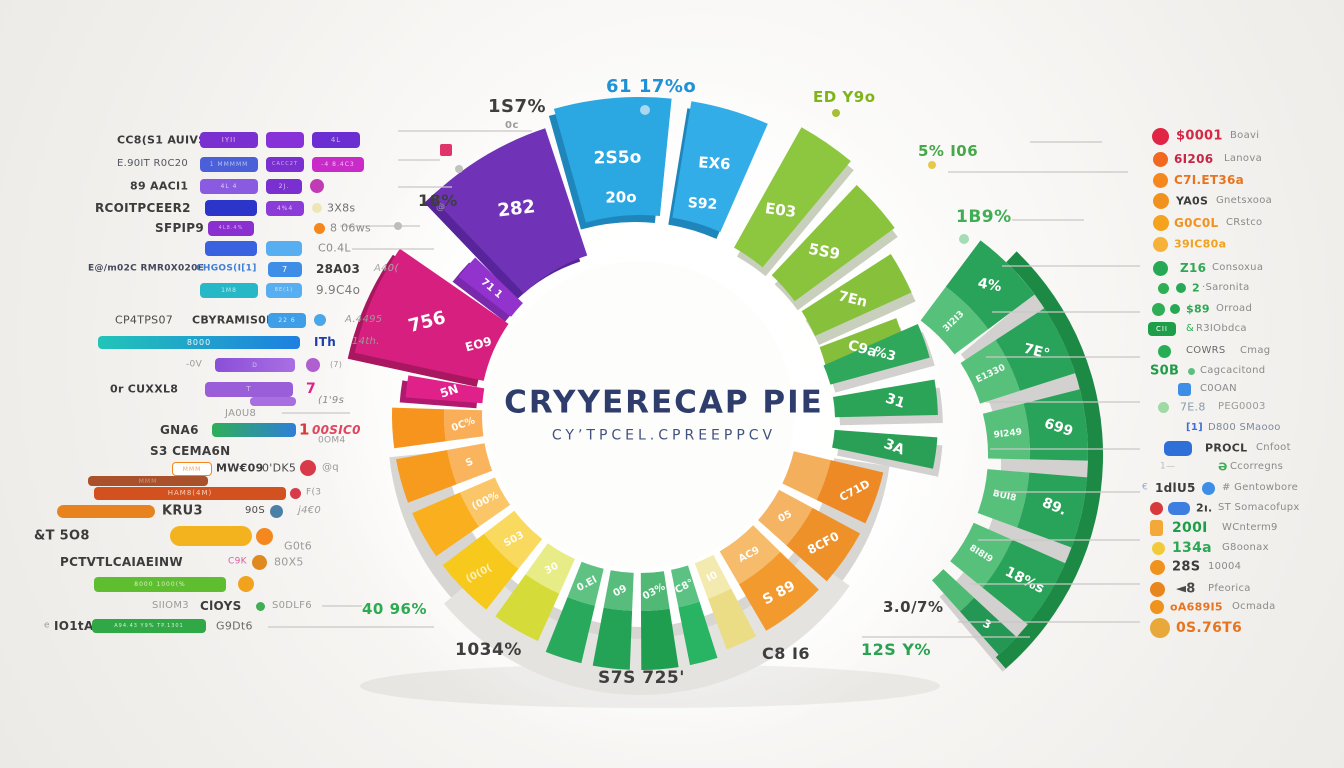 Image resolution: width=1344 pixels, height=768 pixels. I want to click on segment-inner-label: S, so click(469, 462).